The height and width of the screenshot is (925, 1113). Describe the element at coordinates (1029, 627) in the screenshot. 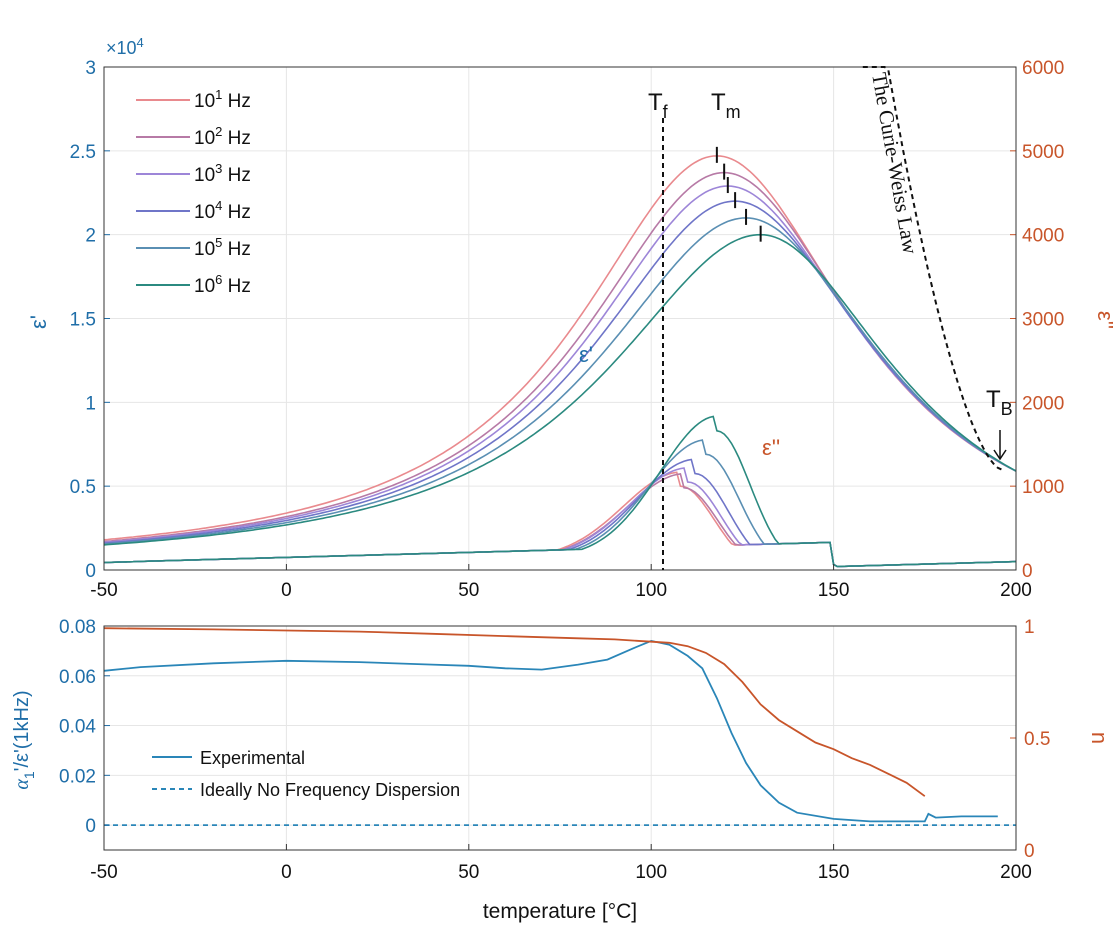

I see `bottom-y-right-tick-label: 1` at that location.